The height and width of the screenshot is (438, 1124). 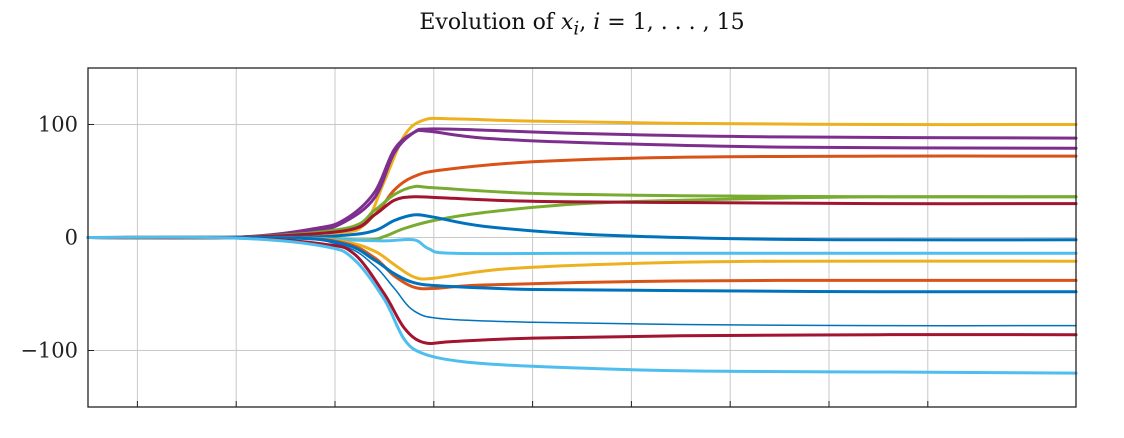 I want to click on chart-title-prefix: Evolution of, so click(x=490, y=22).